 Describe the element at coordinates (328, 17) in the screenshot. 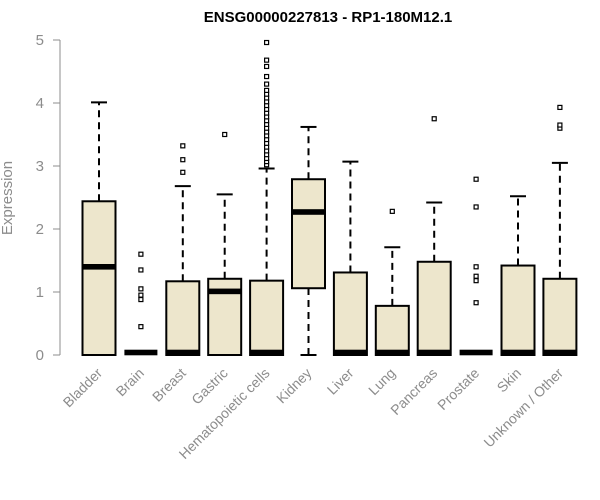

I see `chart-title: ENSG00000227813 - RP1-180M12.1` at that location.